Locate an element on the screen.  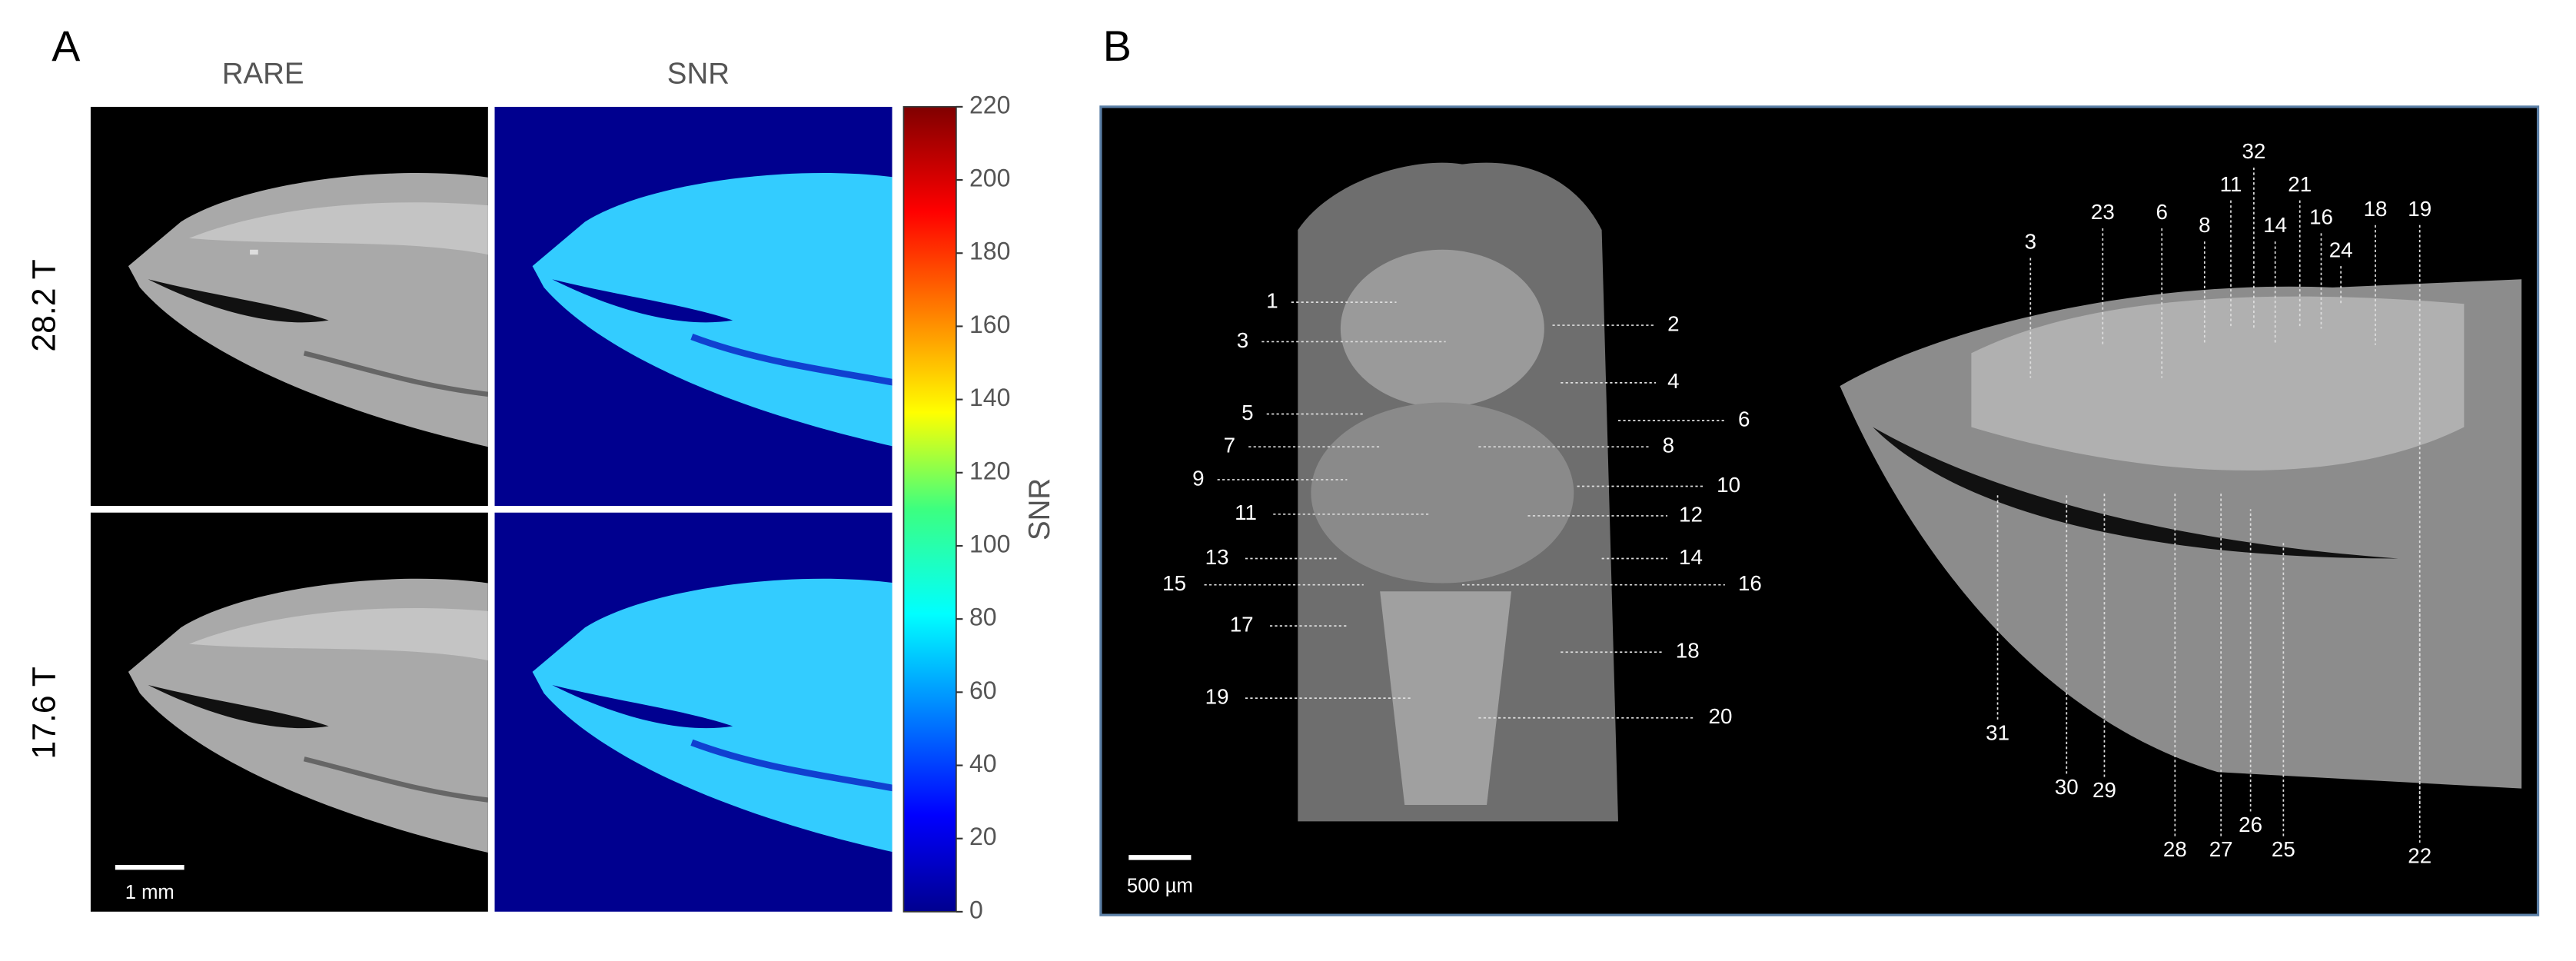
structure-label: 27 is located at coordinates (2221, 849).